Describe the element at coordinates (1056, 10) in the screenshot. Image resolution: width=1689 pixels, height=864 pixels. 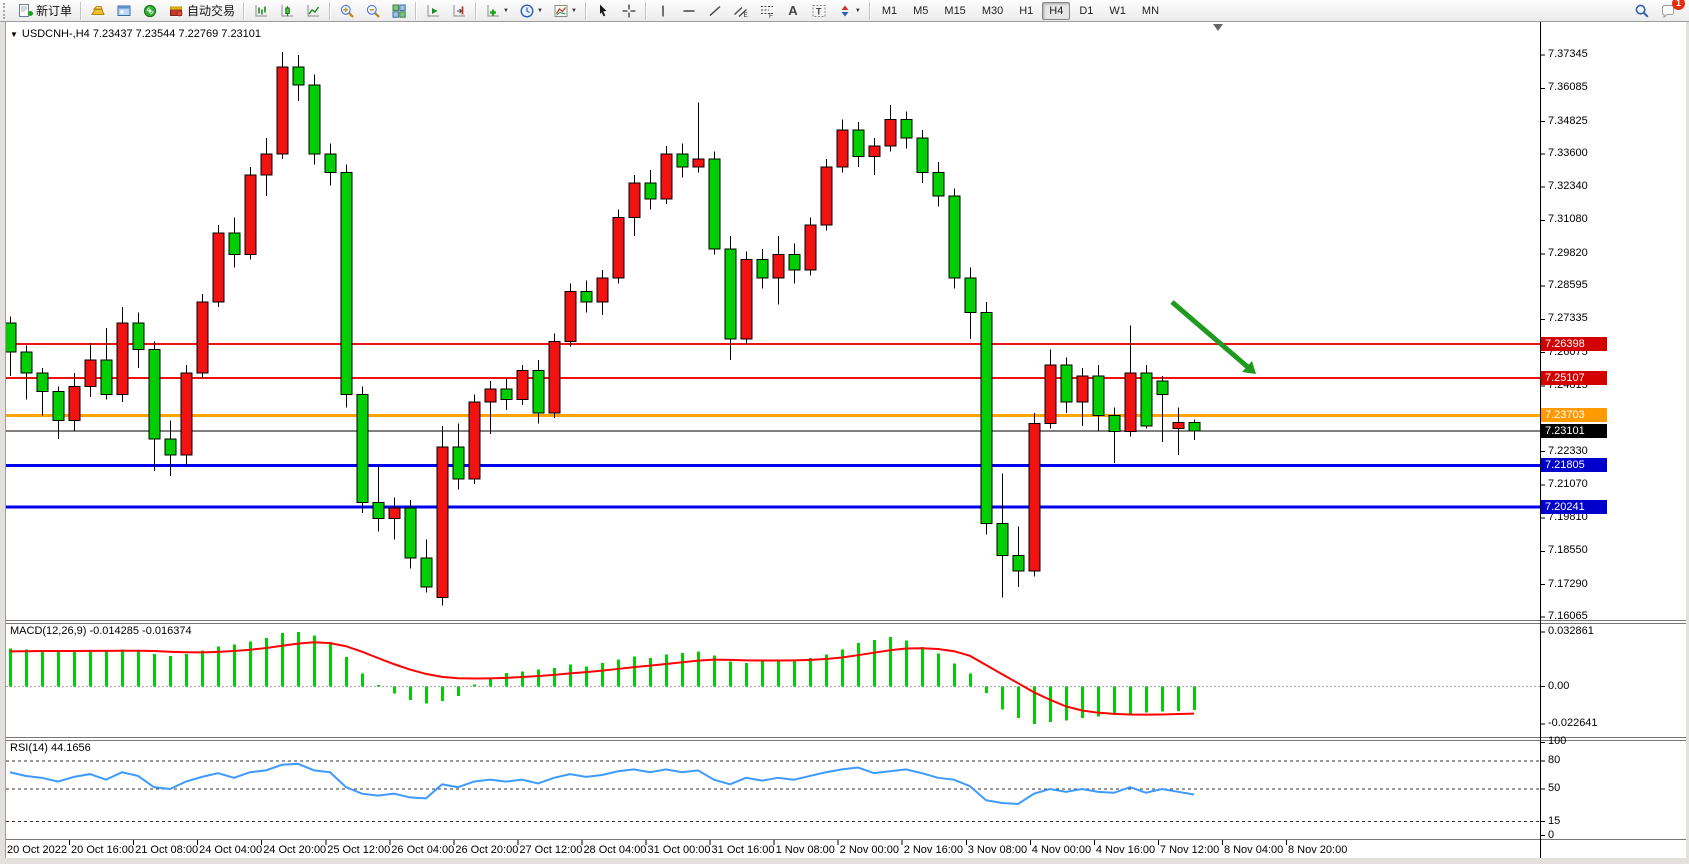
I see `tab-timeframe-h4: H4` at that location.